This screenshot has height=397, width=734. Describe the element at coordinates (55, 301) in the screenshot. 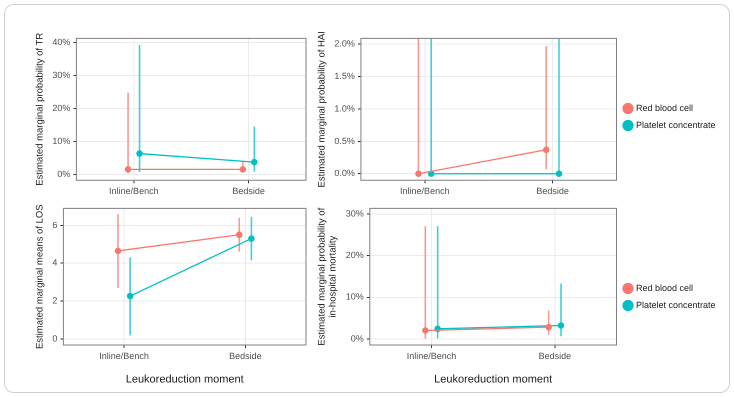

I see `y-tick-label: 2` at that location.